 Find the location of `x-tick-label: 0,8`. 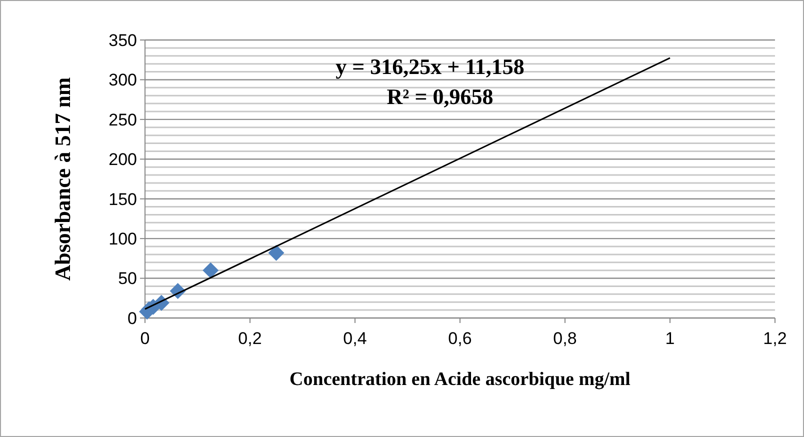

x-tick-label: 0,8 is located at coordinates (565, 338).